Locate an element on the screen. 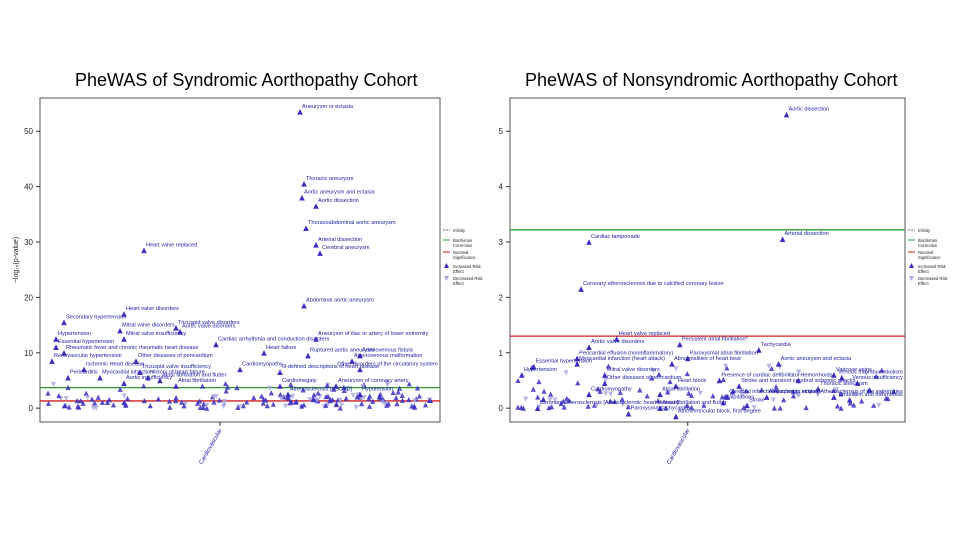 This screenshot has width=960, height=540. right-point-label: Other diseases of pericardium is located at coordinates (644, 378).